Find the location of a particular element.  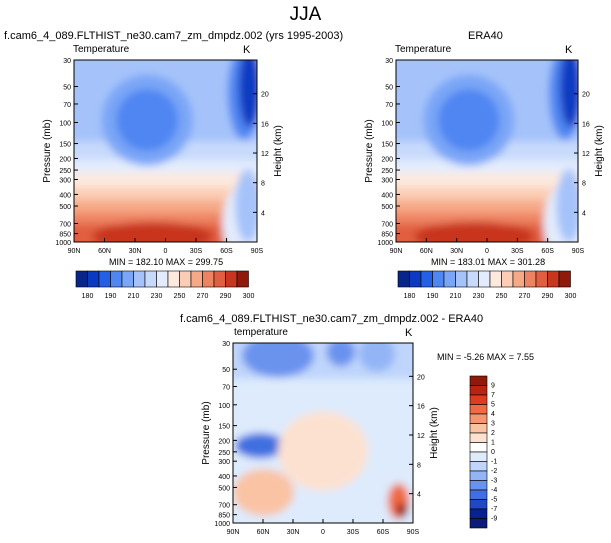

diff-colorbar-label: -5 is located at coordinates (494, 500).